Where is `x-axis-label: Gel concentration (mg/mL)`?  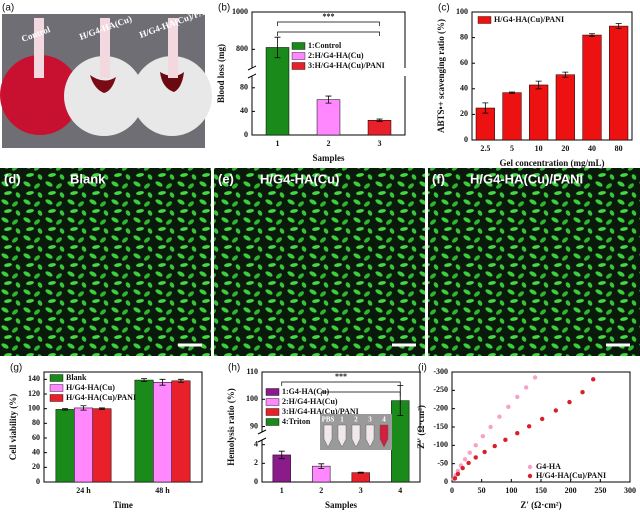
x-axis-label: Gel concentration (mg/mL) is located at coordinates (552, 163).